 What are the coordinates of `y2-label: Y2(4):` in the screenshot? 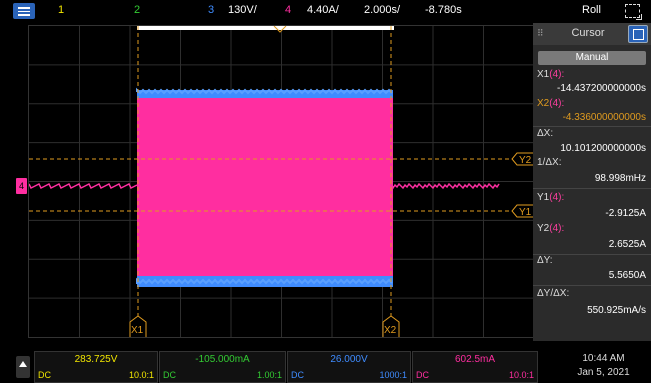 It's located at (551, 228).